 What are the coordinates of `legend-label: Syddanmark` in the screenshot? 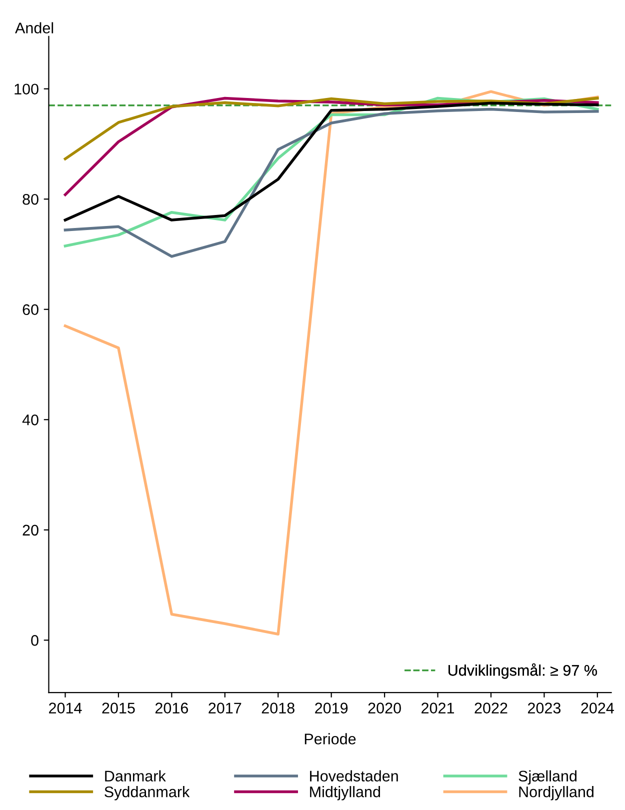 It's located at (147, 793).